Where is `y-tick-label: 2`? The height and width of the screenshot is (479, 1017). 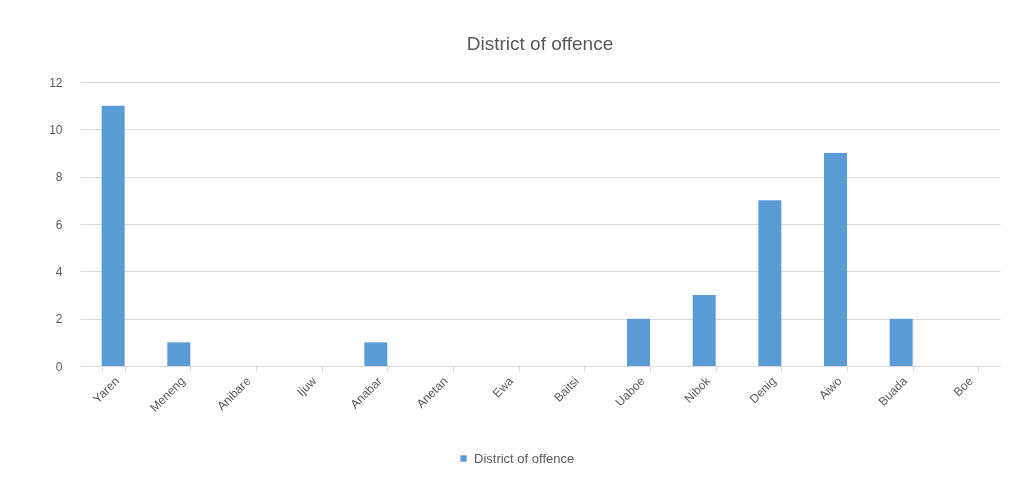 y-tick-label: 2 is located at coordinates (59, 319).